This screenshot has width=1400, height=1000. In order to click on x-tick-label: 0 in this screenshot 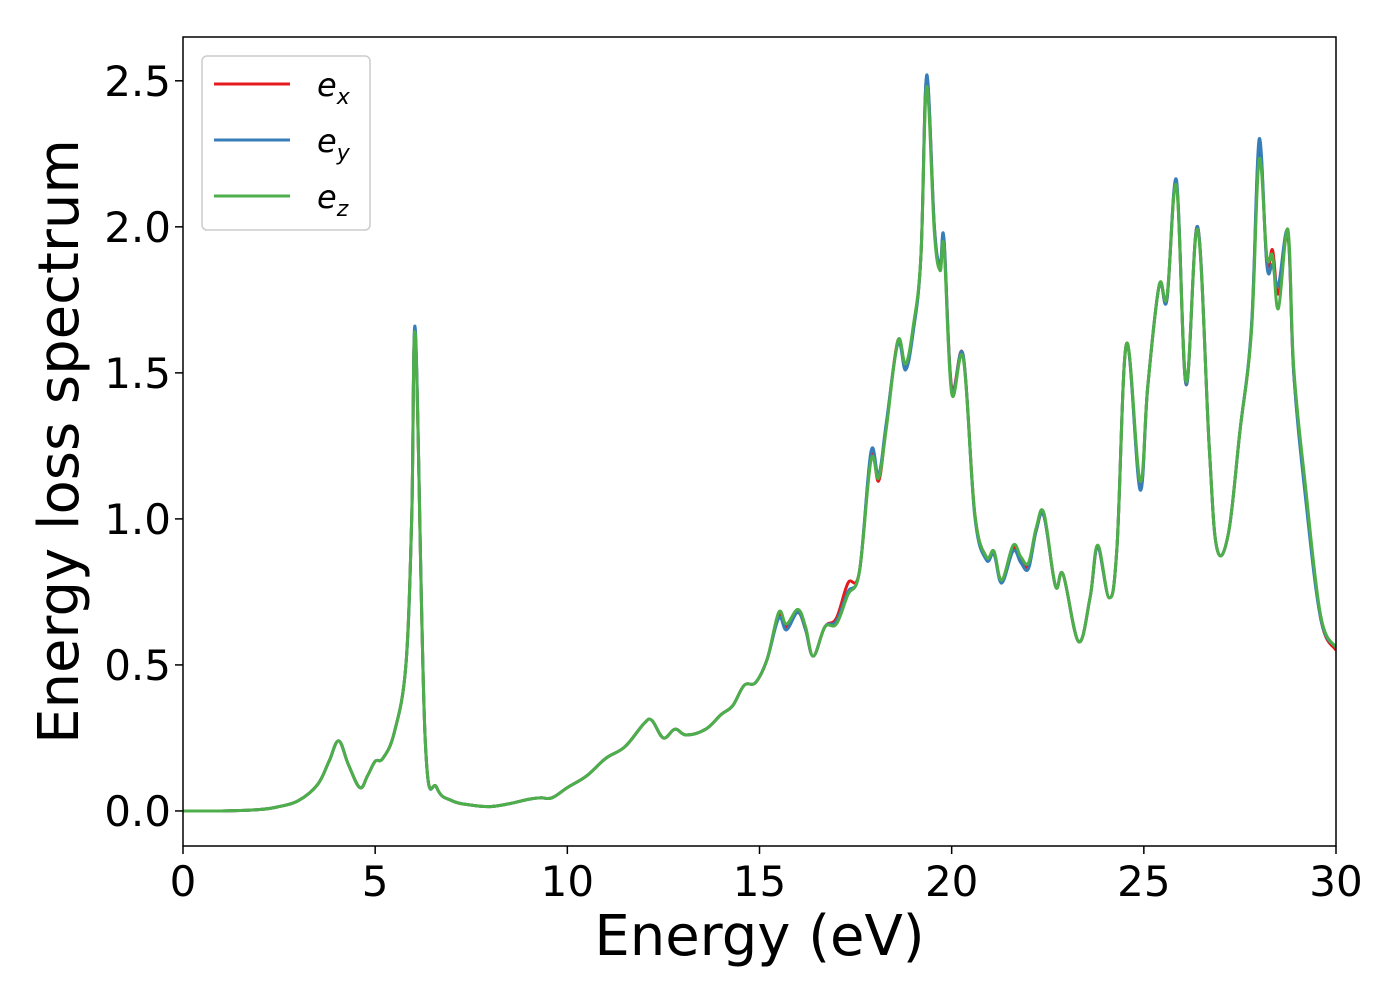, I will do `click(183, 881)`.